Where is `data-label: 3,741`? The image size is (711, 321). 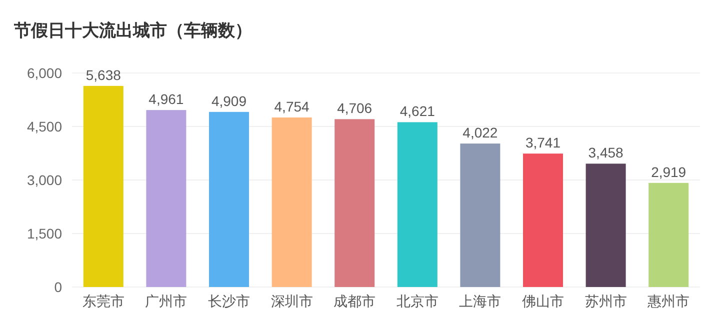 data-label: 3,741 is located at coordinates (543, 142).